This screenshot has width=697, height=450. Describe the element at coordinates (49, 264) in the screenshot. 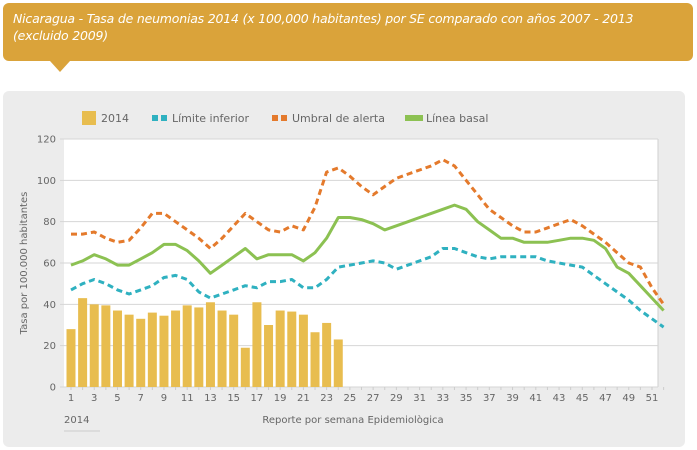

I see `y-tick-label: 60` at that location.